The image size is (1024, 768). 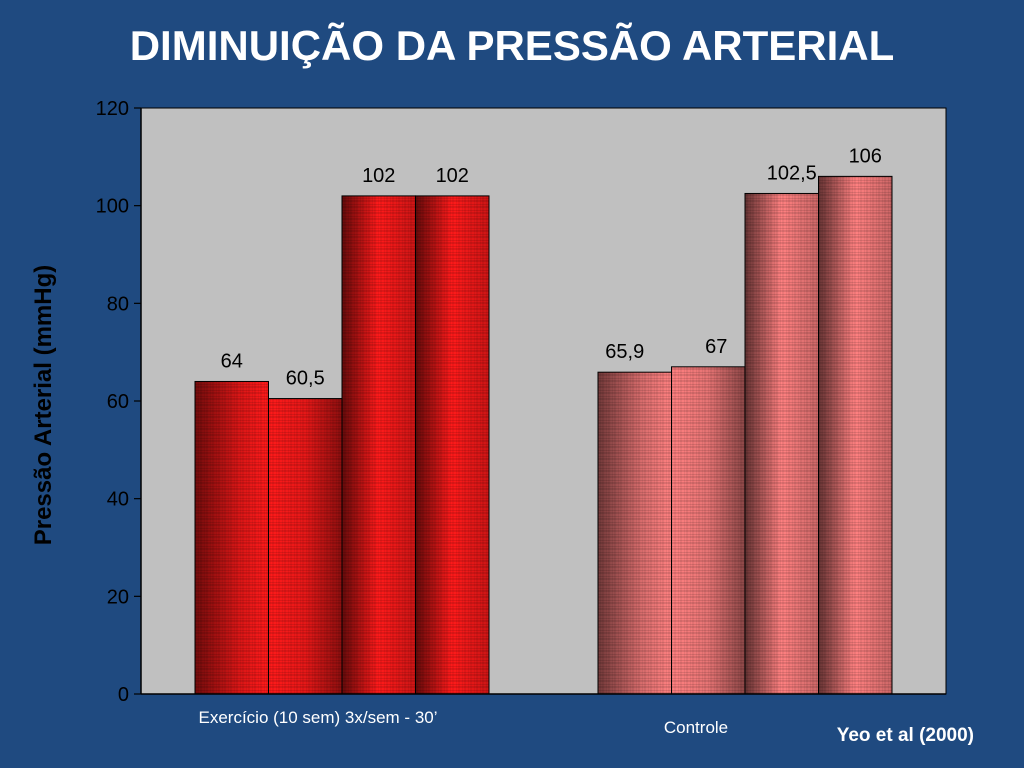 What do you see at coordinates (112, 109) in the screenshot?
I see `y-tick-label: 120` at bounding box center [112, 109].